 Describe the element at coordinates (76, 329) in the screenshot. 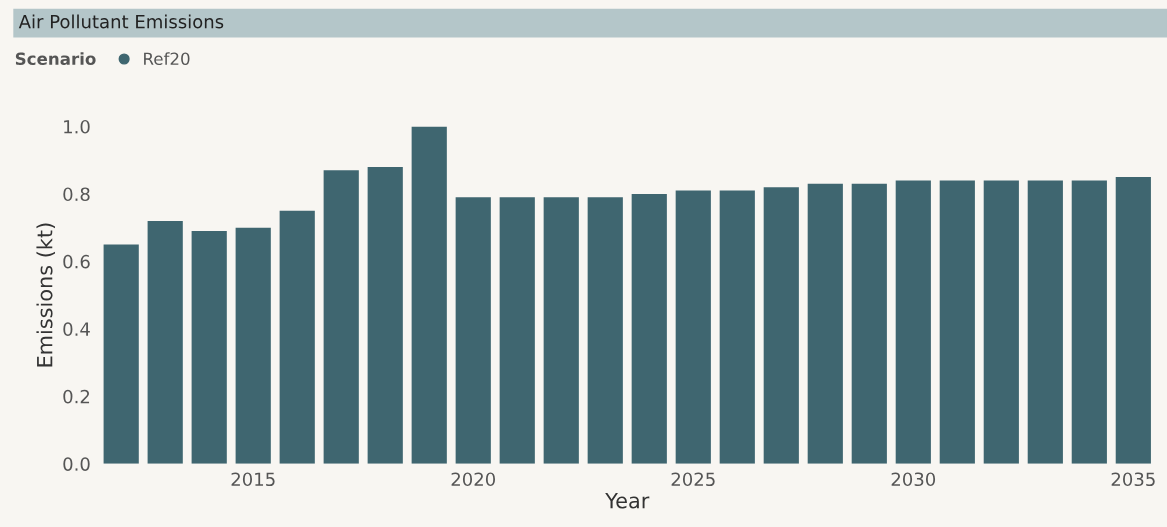

I see `y-tick-label: 0.4` at that location.